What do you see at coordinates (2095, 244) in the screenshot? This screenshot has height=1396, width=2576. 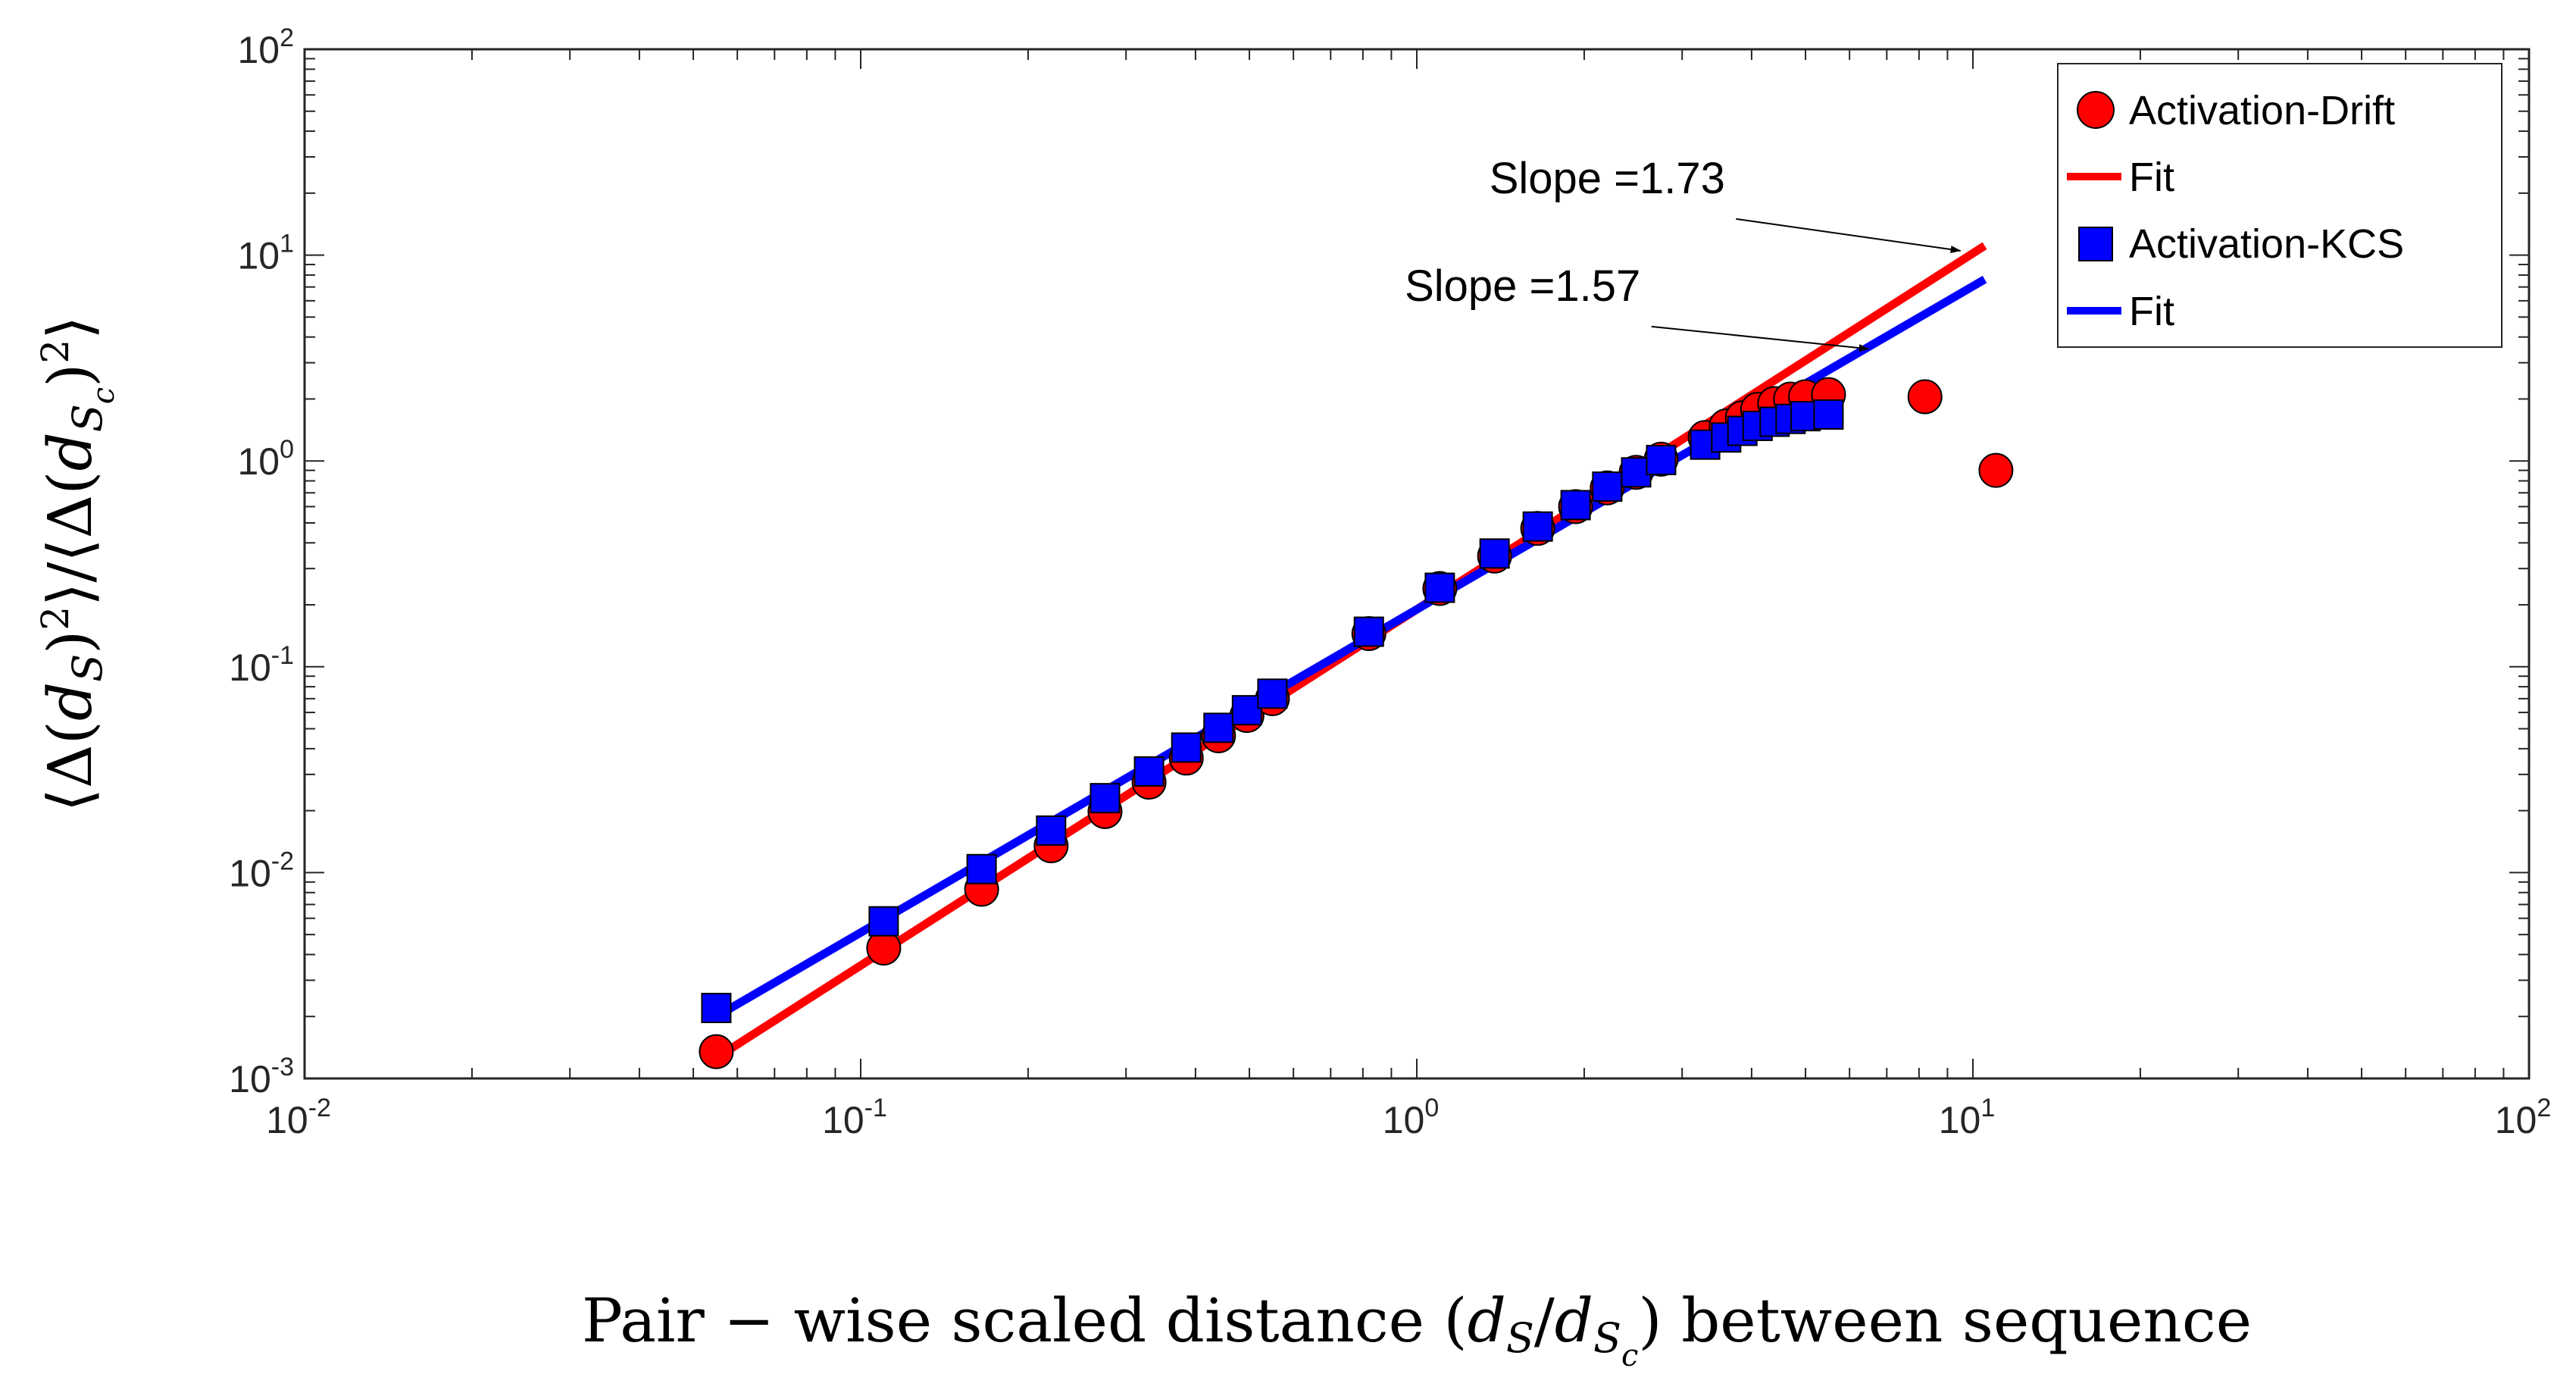 I see `legend-marker-activation-kcs` at bounding box center [2095, 244].